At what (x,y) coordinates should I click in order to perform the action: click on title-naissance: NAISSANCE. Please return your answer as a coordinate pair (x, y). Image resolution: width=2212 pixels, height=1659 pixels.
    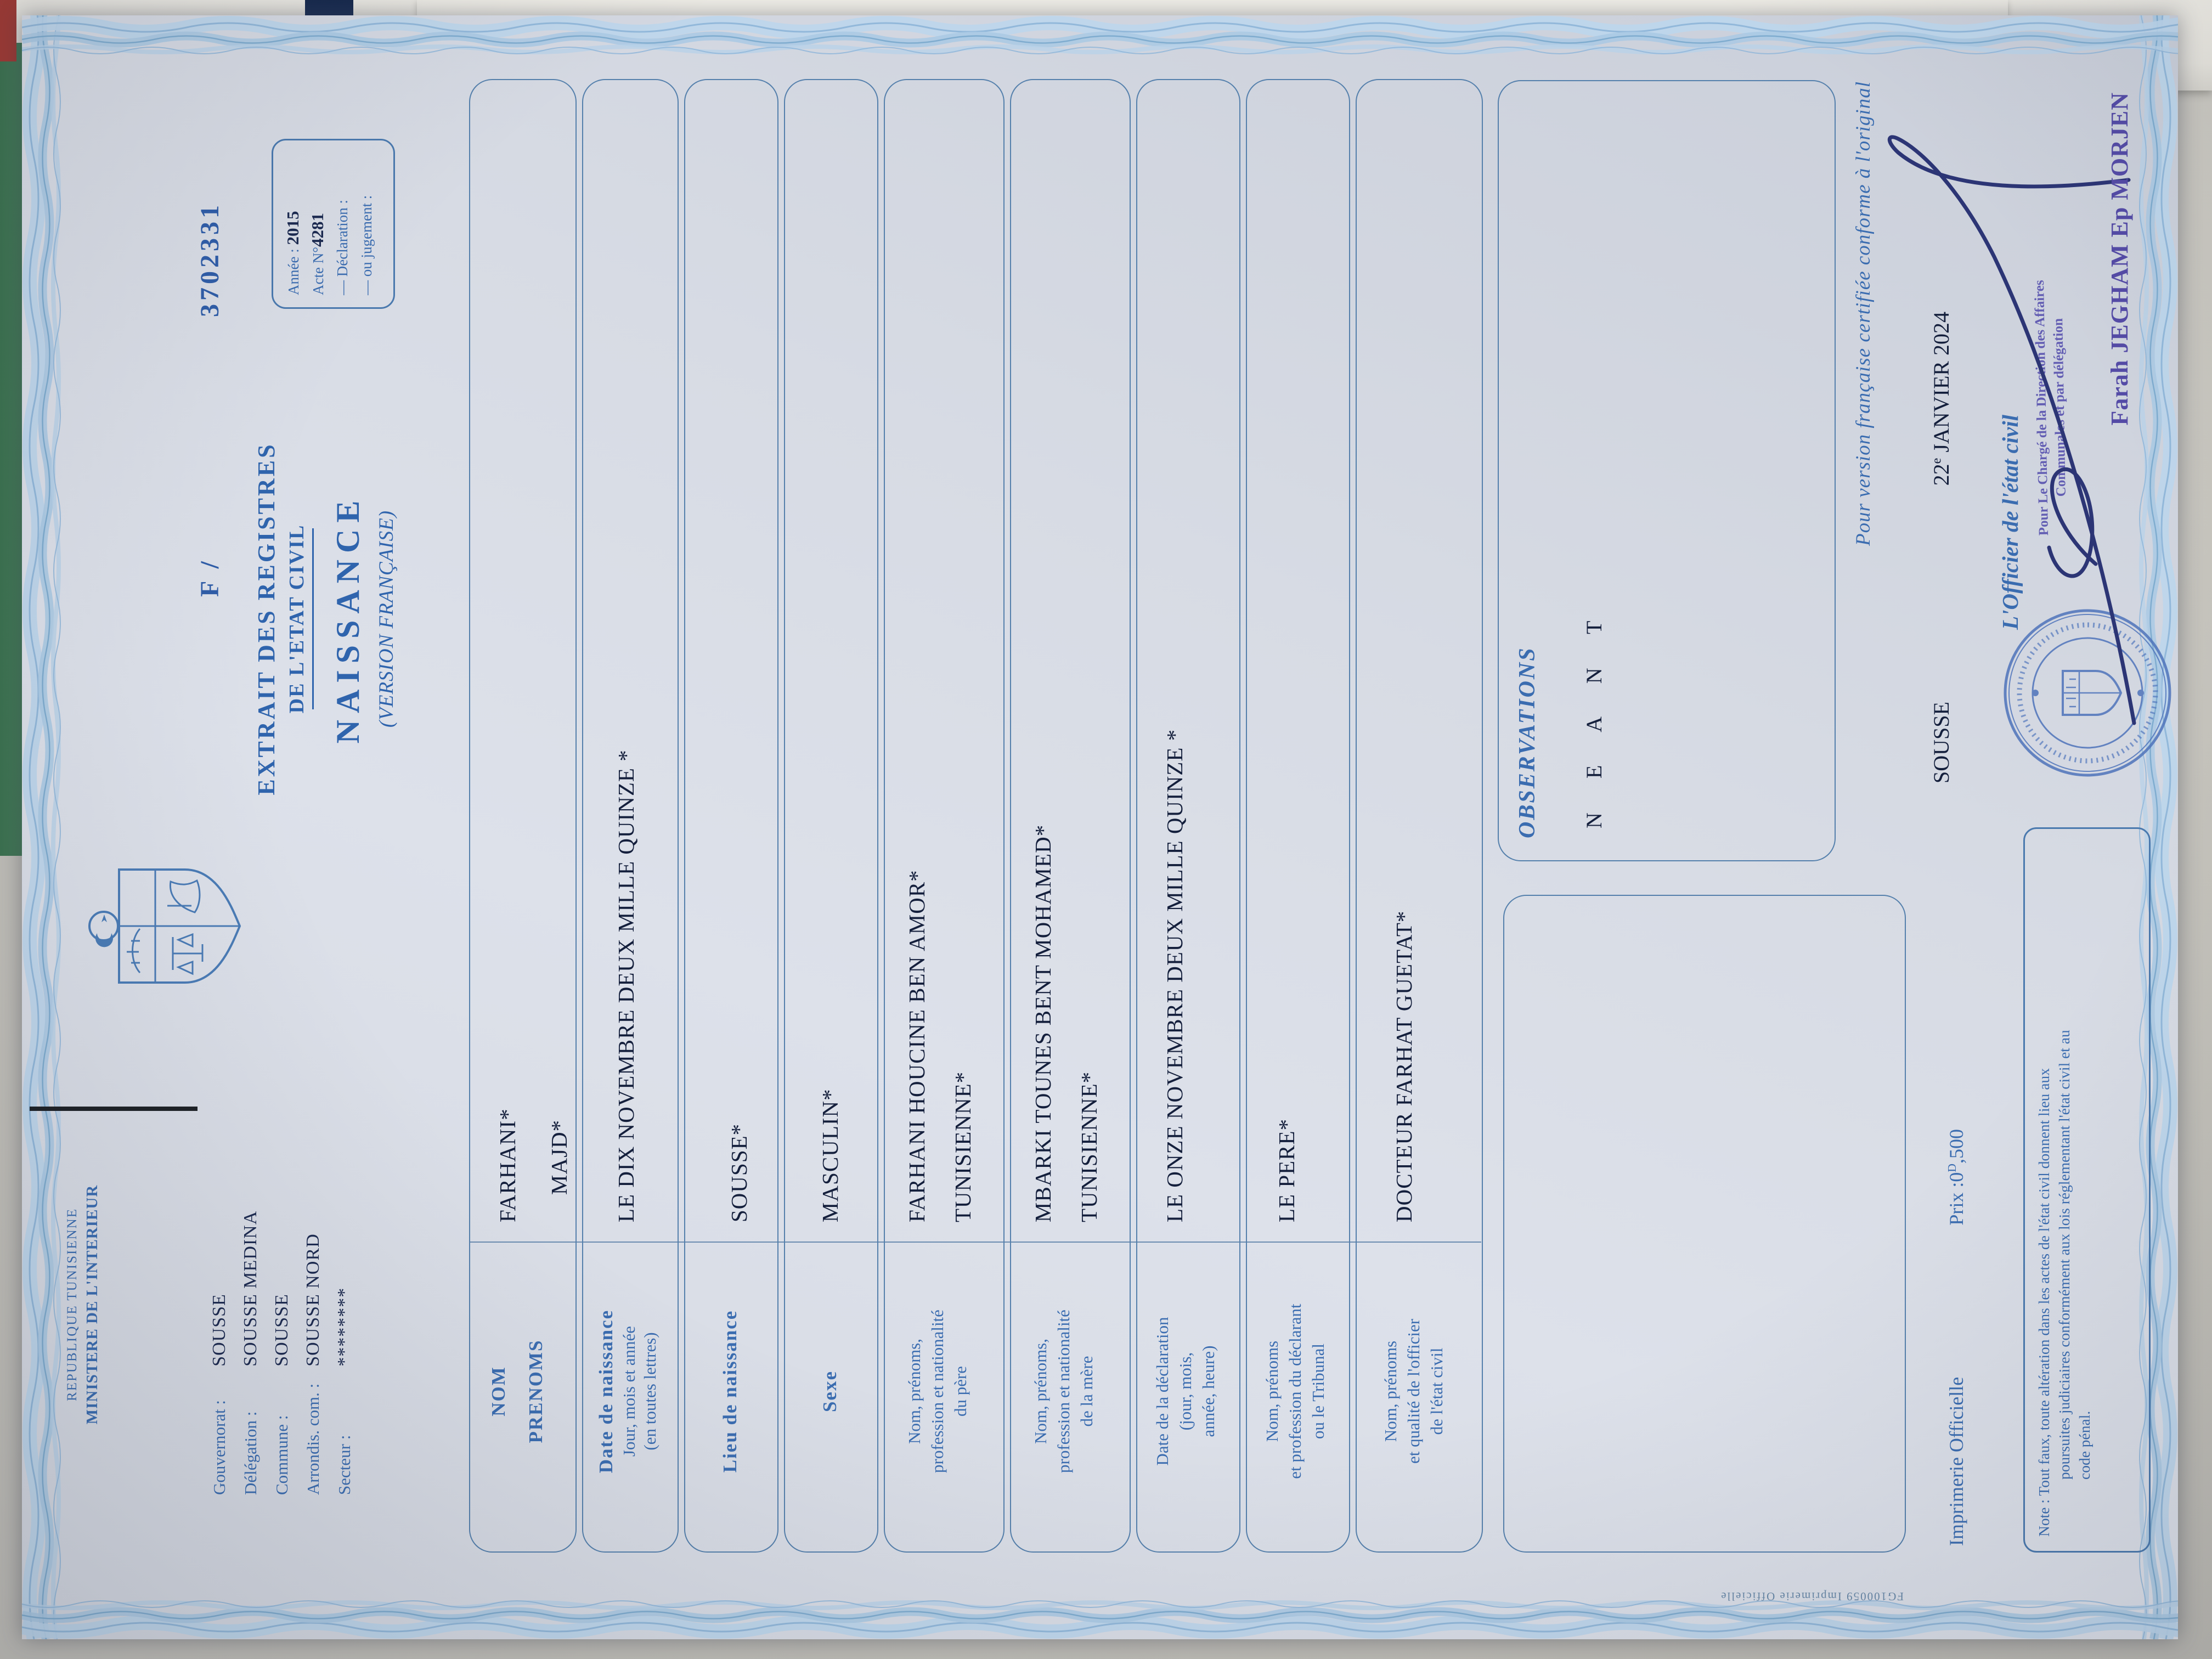
    Looking at the image, I should click on (348, 619).